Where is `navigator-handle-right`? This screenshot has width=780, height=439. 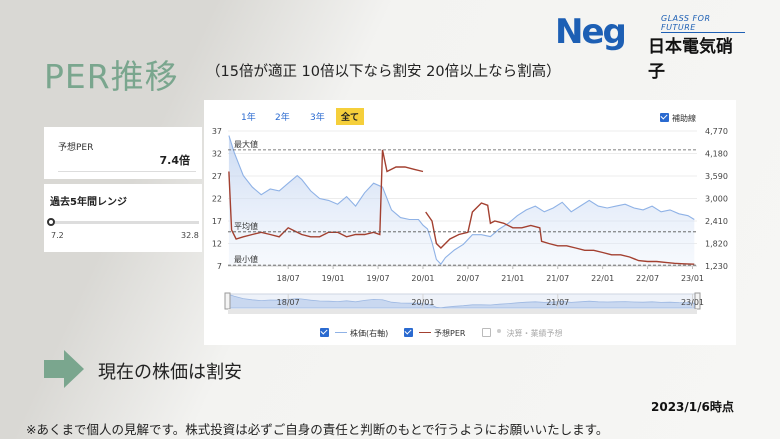
navigator-handle-right is located at coordinates (697, 301).